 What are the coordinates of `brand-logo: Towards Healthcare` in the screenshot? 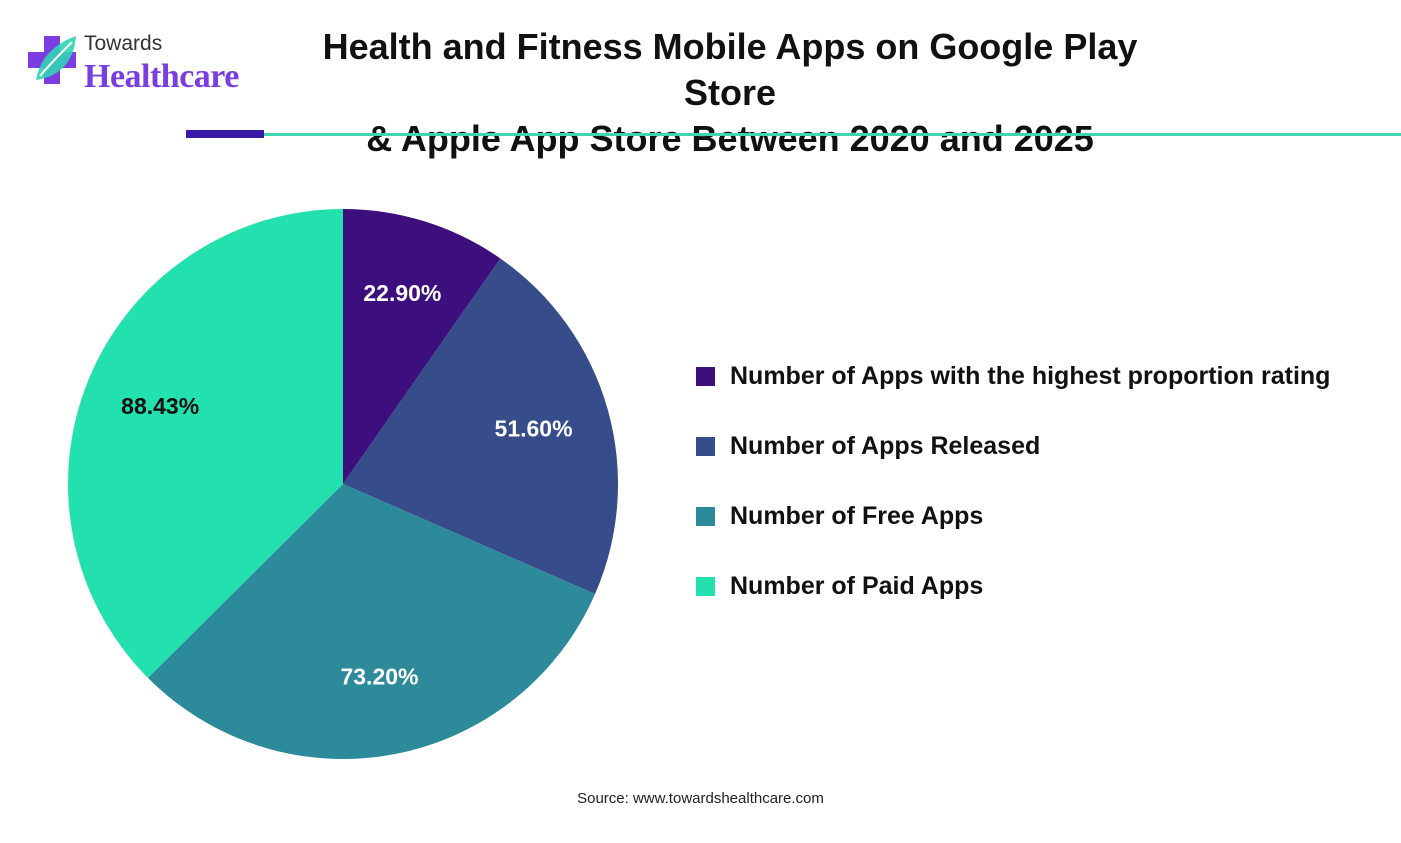 It's located at (146, 63).